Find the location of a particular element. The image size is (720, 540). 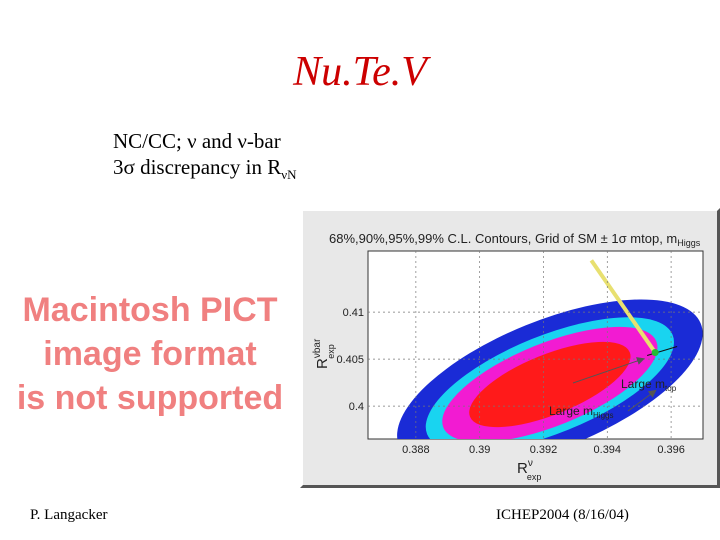

large-mtop-arrow is located at coordinates (608, 370).